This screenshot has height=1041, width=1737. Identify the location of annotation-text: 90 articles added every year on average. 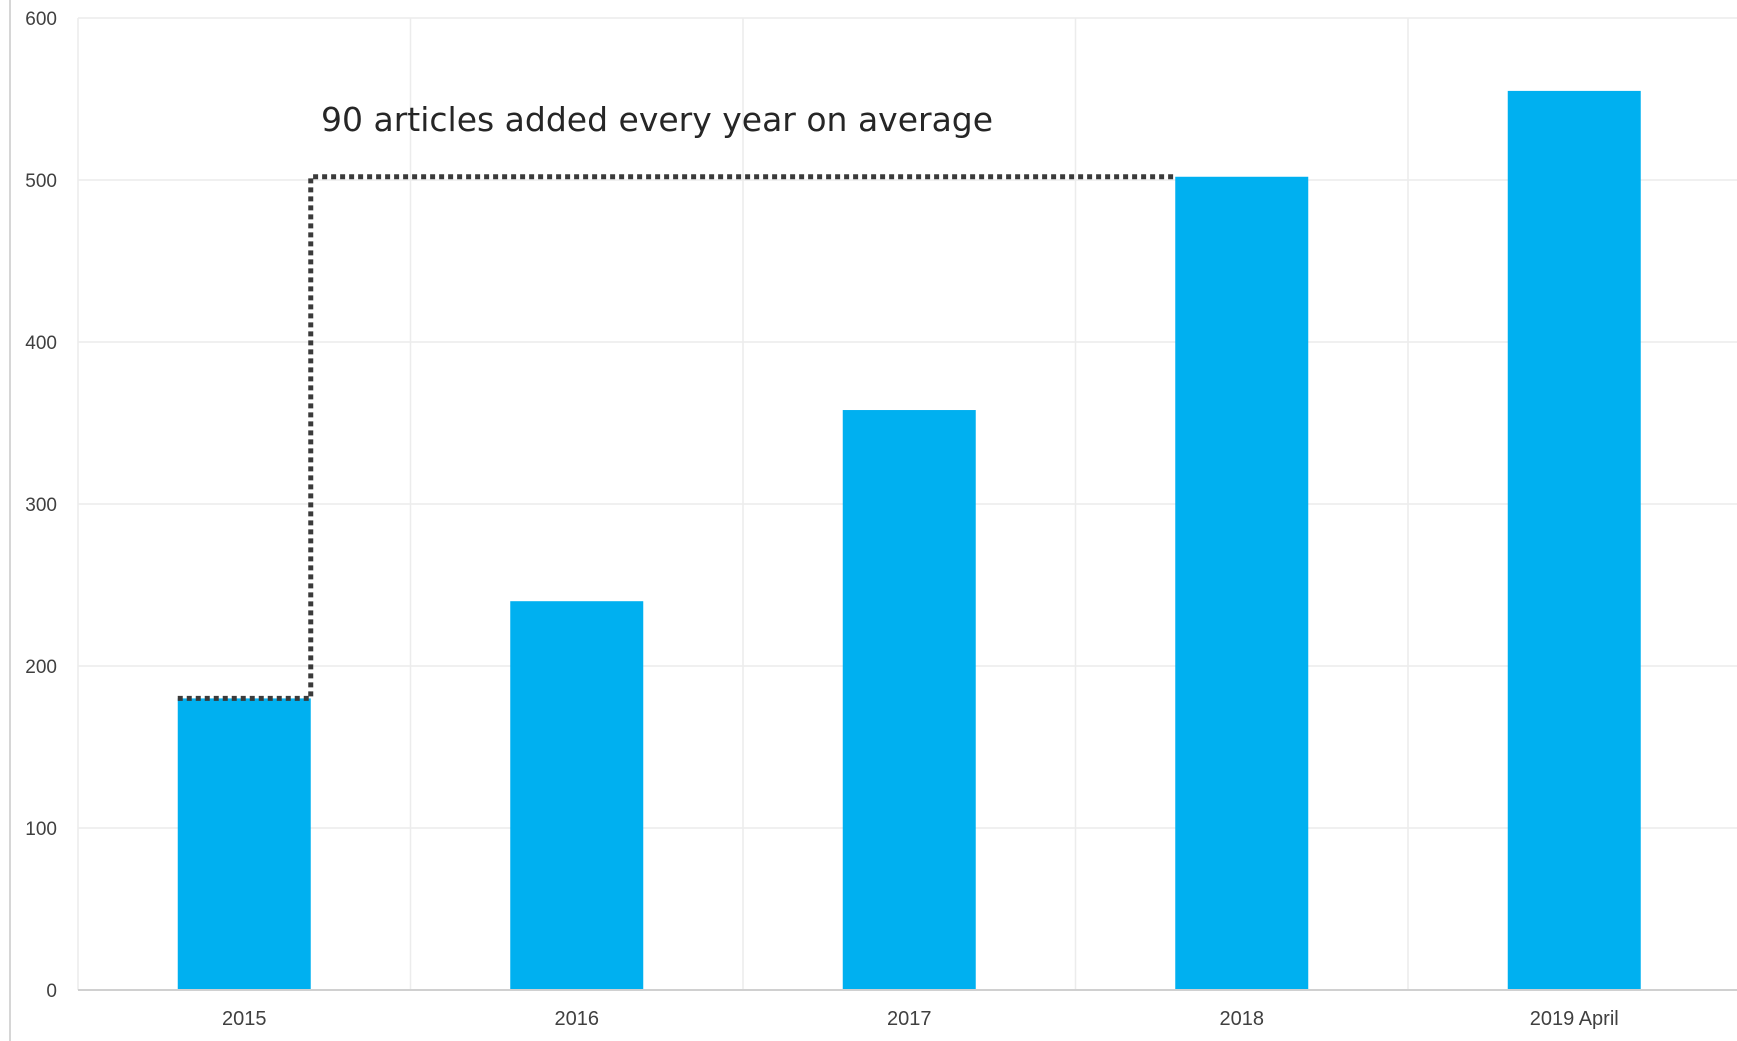
(657, 119).